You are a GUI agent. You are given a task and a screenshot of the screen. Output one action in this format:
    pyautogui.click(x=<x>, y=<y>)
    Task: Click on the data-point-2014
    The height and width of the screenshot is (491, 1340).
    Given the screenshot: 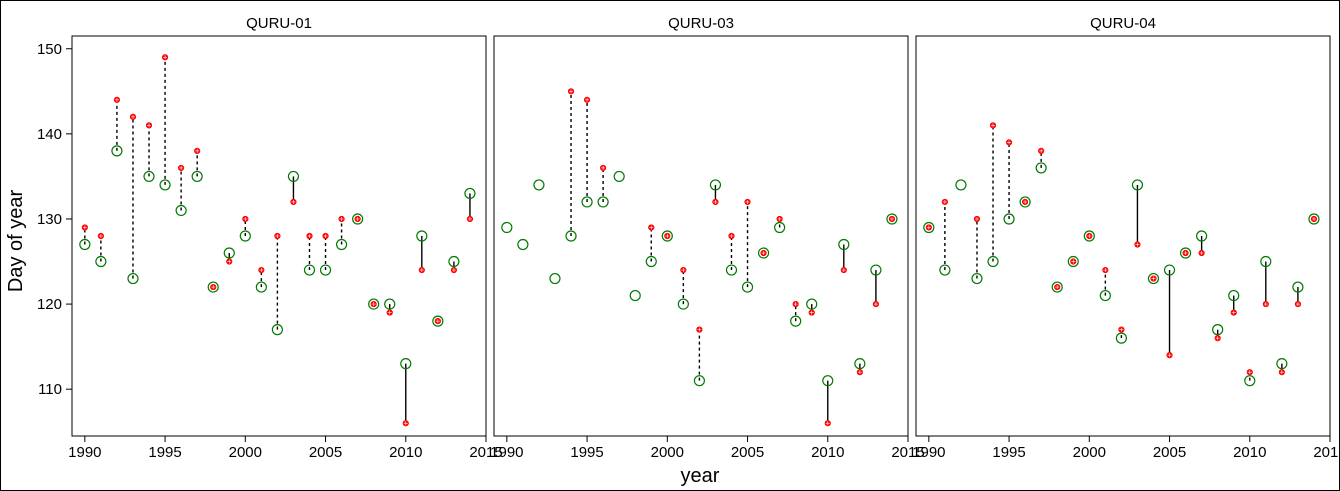 What is the action you would take?
    pyautogui.click(x=892, y=219)
    